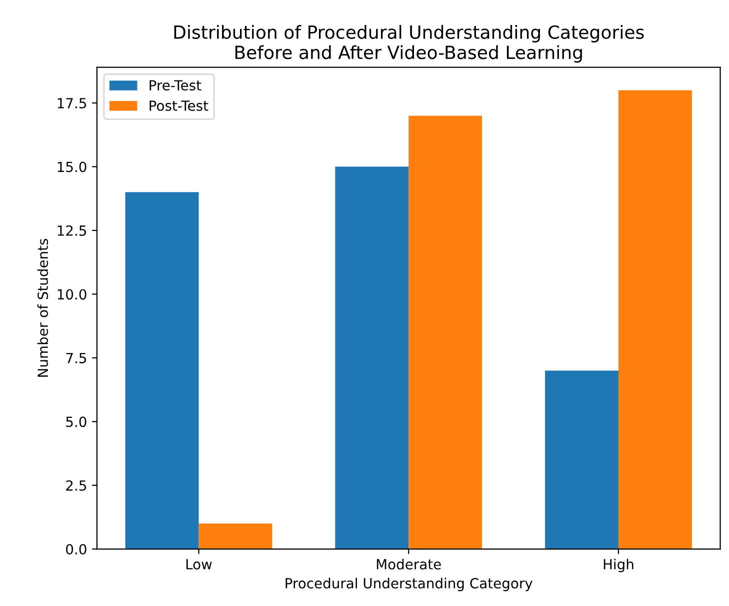 The width and height of the screenshot is (729, 606). I want to click on legend-label: Pre-Test, so click(176, 85).